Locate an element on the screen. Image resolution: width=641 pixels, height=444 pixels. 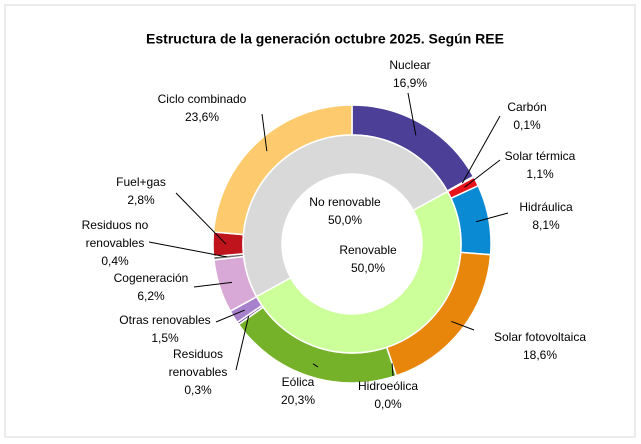
label-name: Residuos is located at coordinates (198, 354).